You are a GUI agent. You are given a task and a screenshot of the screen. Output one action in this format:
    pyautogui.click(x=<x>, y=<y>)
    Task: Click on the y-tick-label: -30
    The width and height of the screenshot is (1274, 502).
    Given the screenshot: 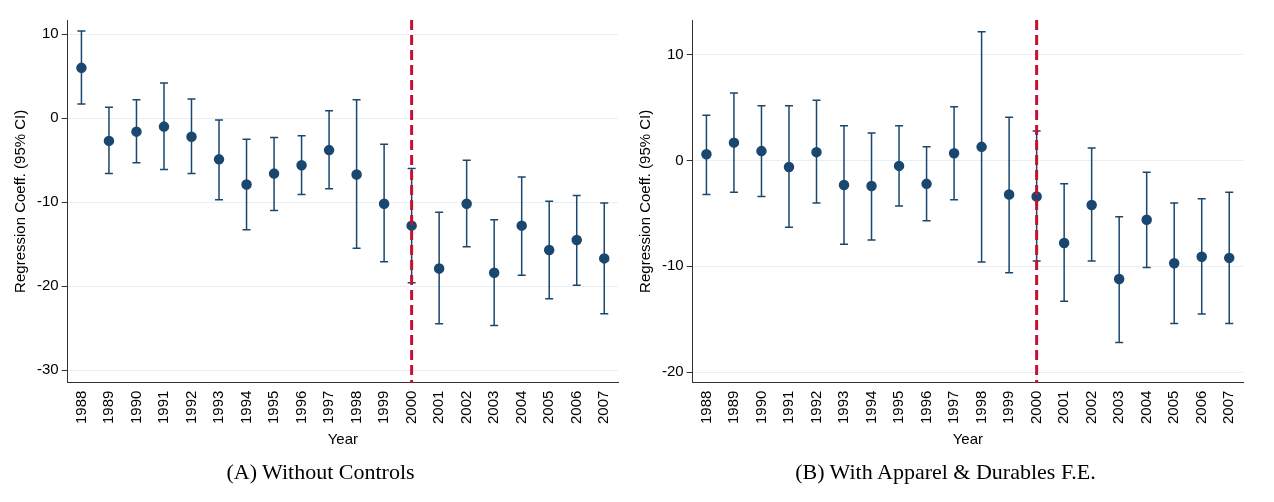 What is the action you would take?
    pyautogui.click(x=47, y=369)
    